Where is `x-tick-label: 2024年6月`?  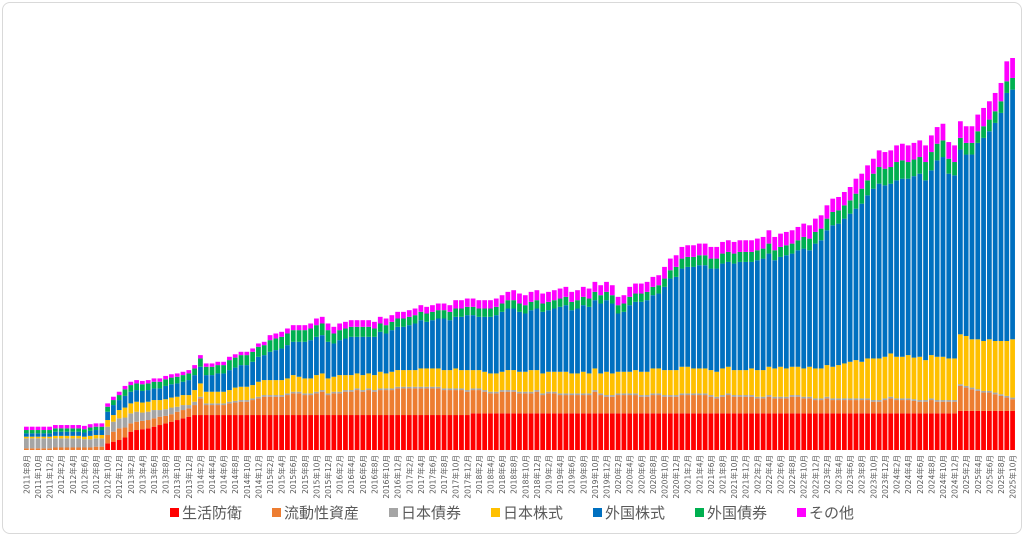 x-tick-label: 2024年6月 is located at coordinates (920, 474).